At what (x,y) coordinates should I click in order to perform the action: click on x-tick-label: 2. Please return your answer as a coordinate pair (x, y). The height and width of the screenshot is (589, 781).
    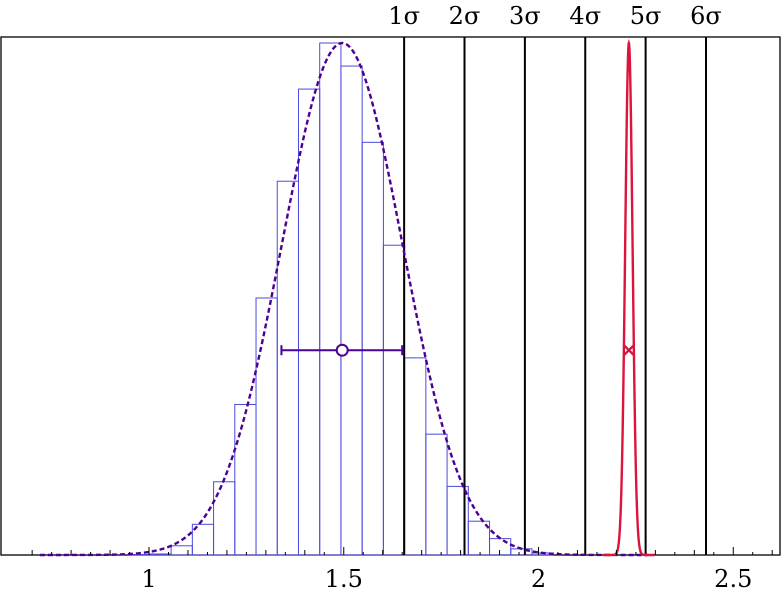
    Looking at the image, I should click on (538, 577).